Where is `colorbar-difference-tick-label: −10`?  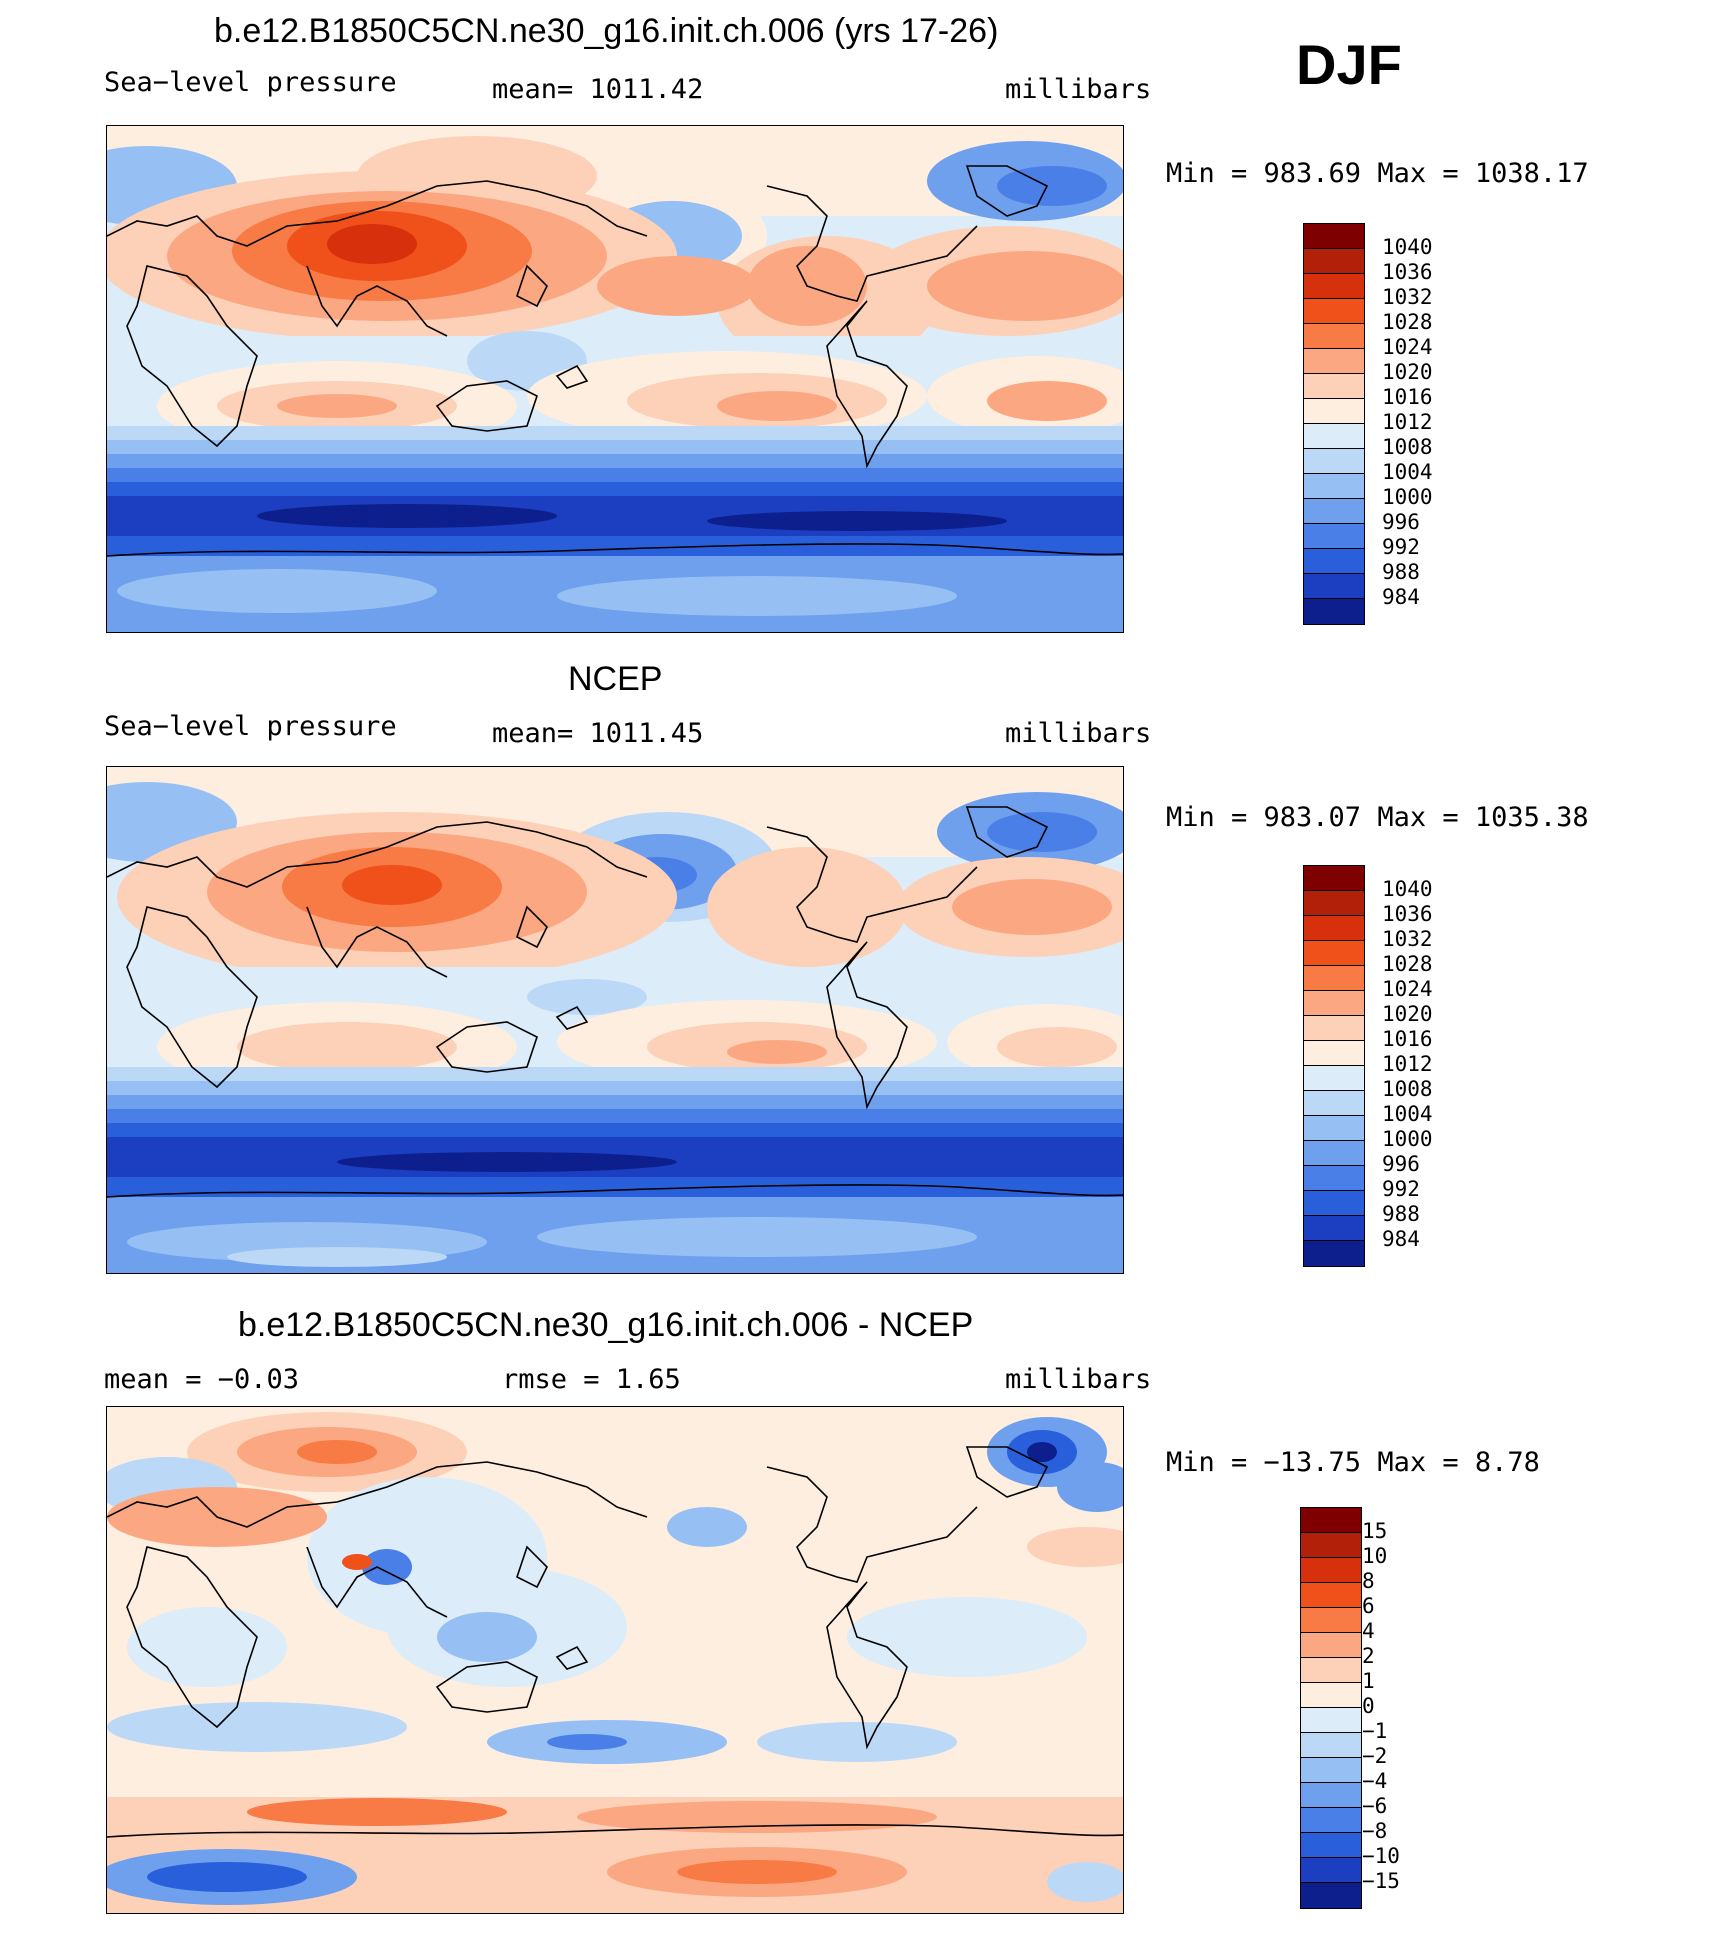
colorbar-difference-tick-label: −10 is located at coordinates (1381, 1856).